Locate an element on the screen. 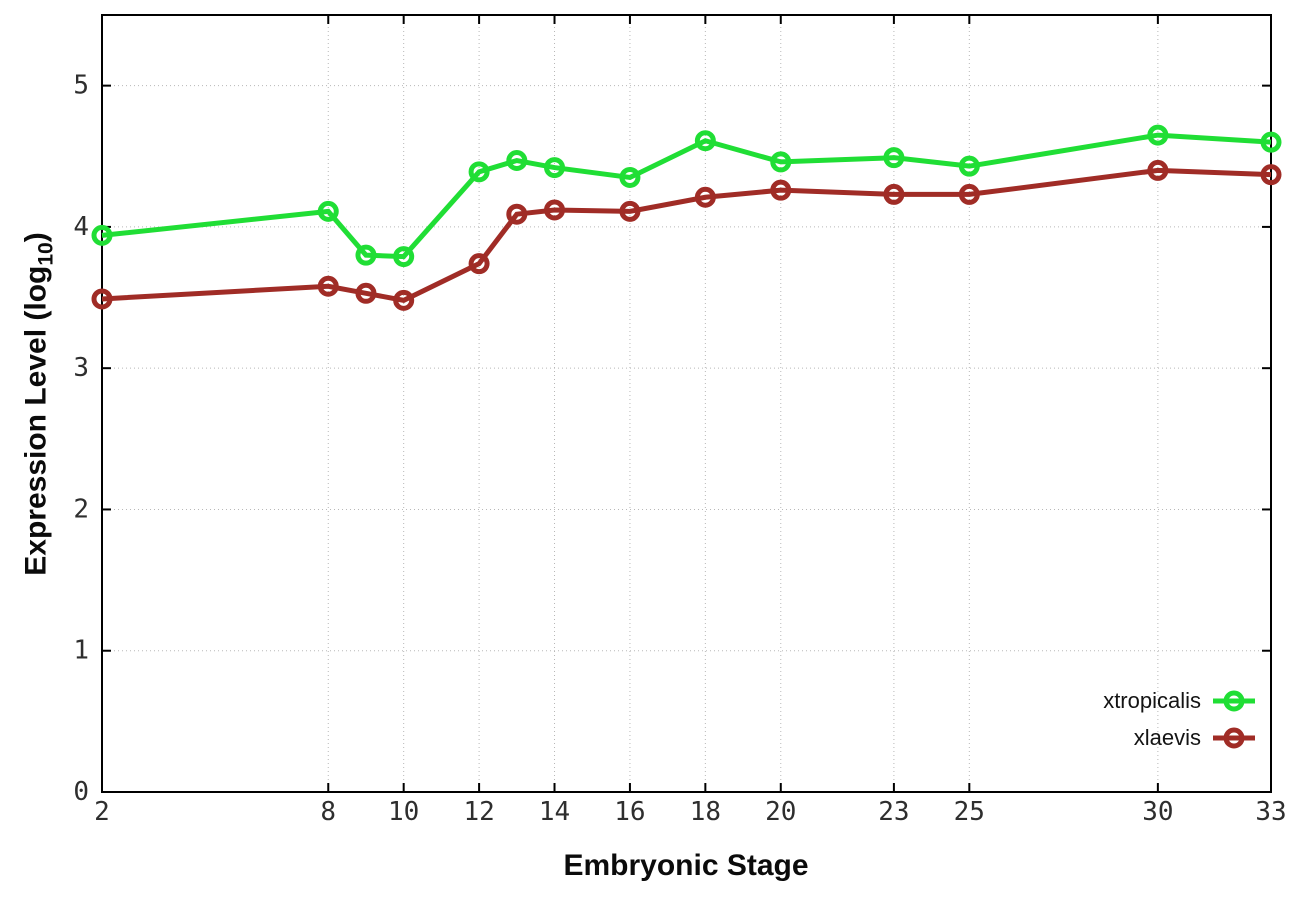  x-tick-label: 16 is located at coordinates (629, 812).